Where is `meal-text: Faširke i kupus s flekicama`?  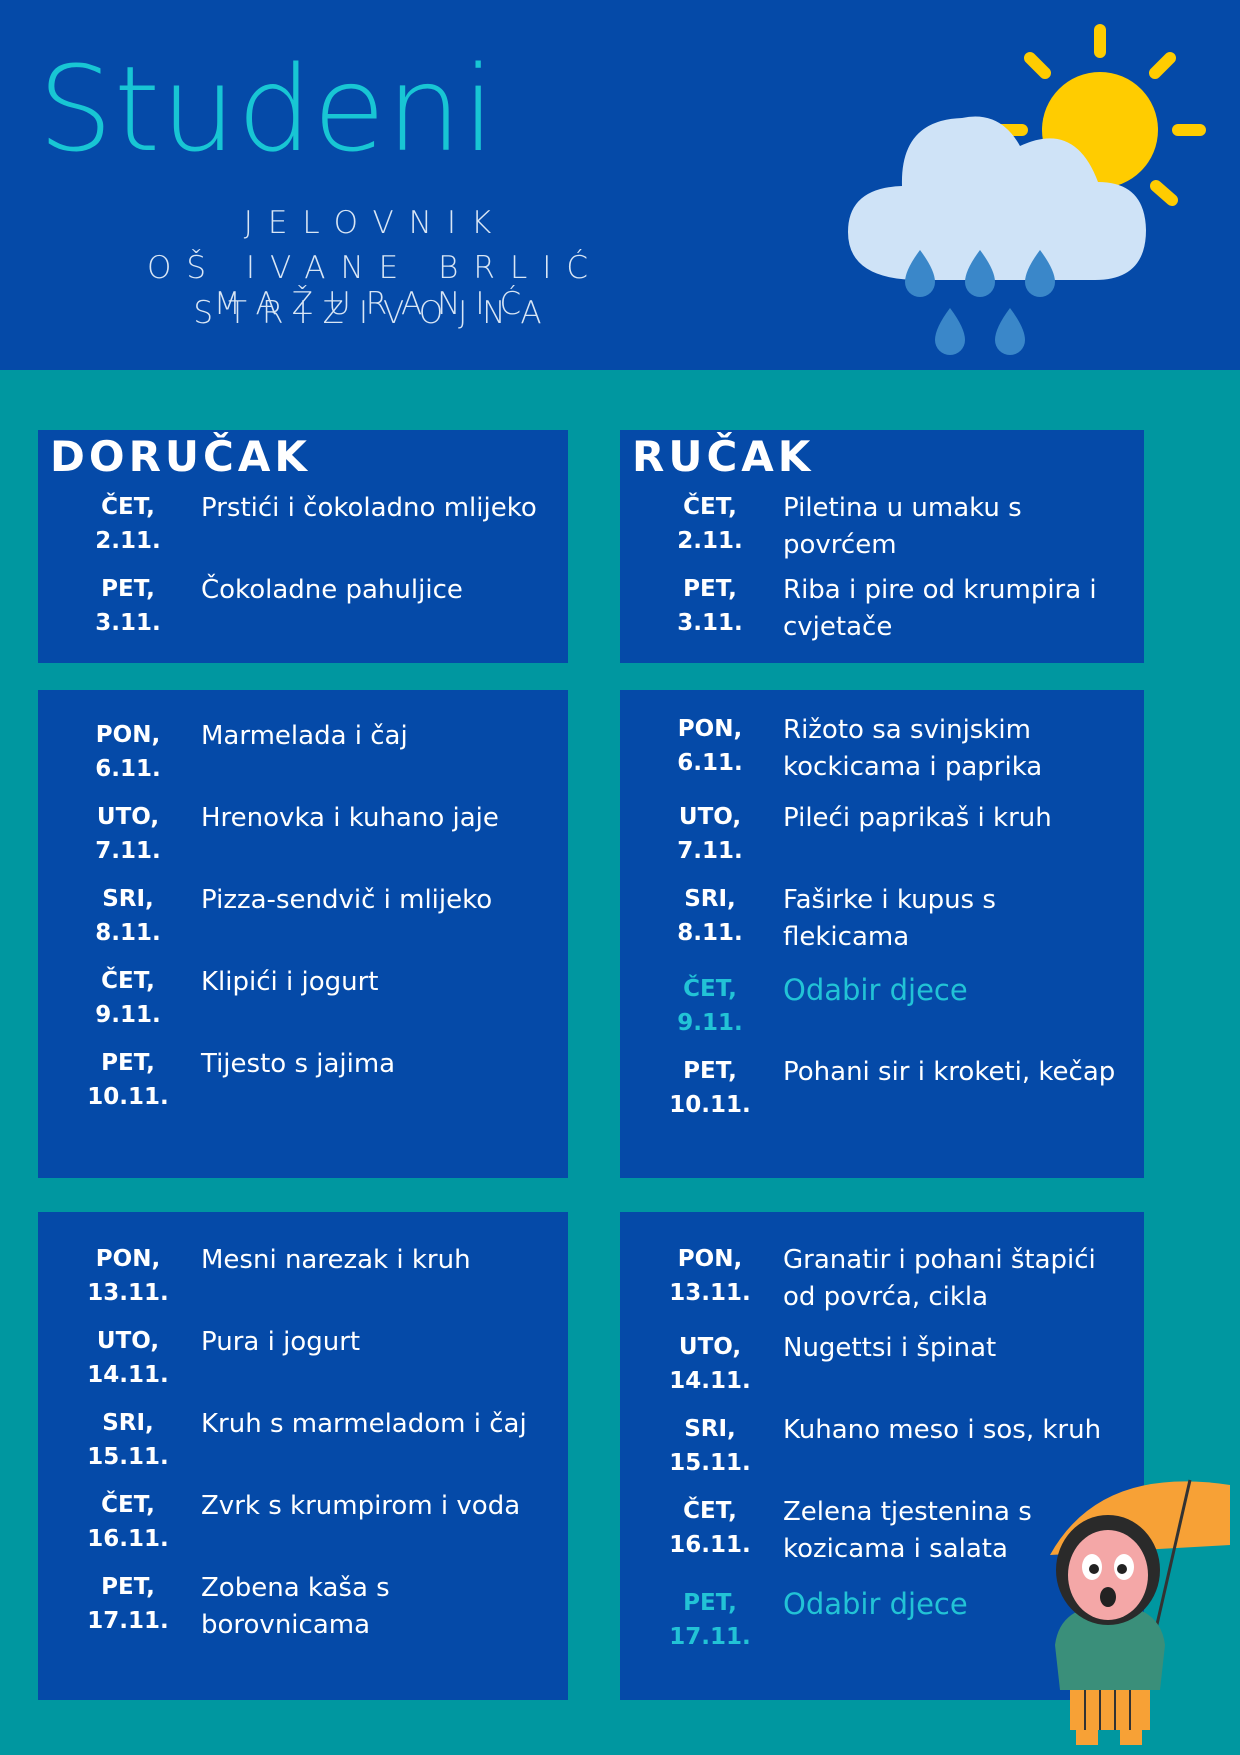 meal-text: Faširke i kupus s flekicama is located at coordinates (889, 918).